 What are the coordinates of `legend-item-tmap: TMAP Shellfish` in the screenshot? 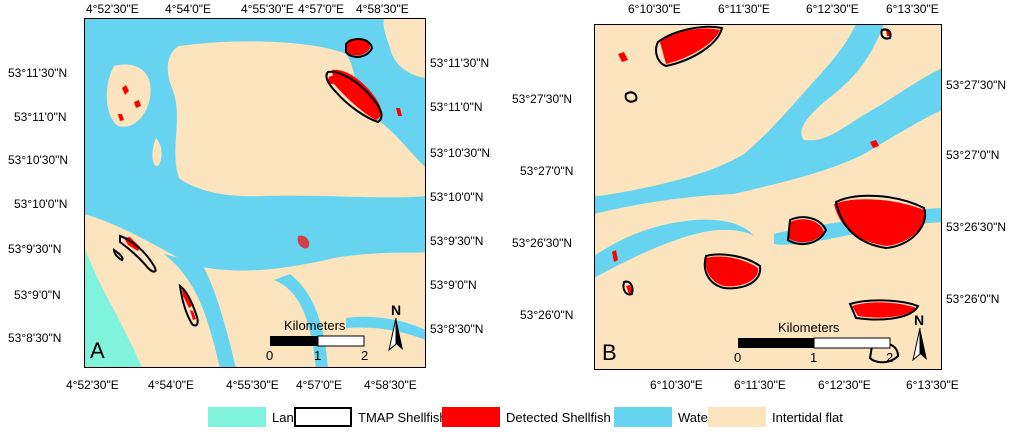 It's located at (370, 417).